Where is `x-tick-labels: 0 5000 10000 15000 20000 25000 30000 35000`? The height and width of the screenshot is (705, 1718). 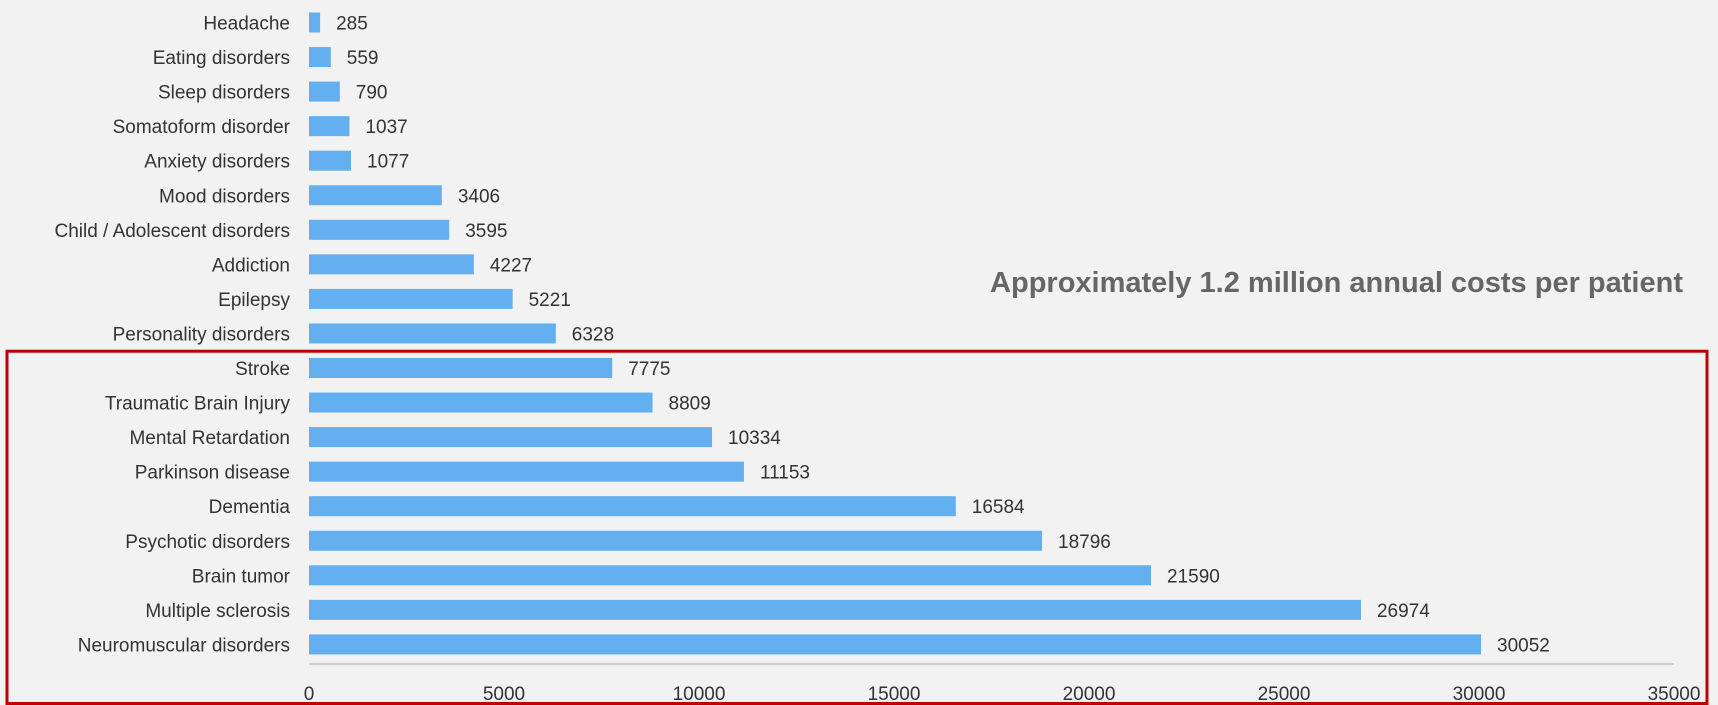
x-tick-labels: 0 5000 10000 15000 20000 25000 30000 35000 is located at coordinates (1002, 694).